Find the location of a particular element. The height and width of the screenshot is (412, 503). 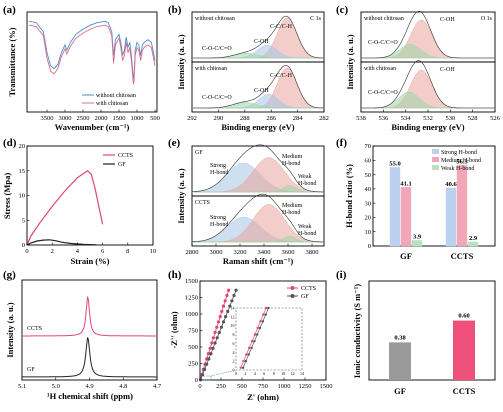

panel-f-legend-weak: Weak H-bond is located at coordinates (457, 169).